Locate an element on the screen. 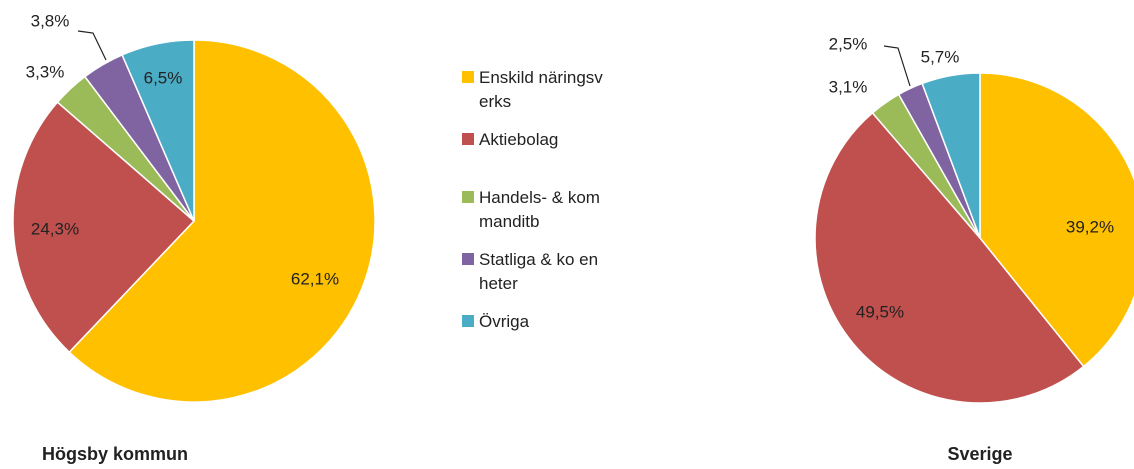  data-label: 3,3% is located at coordinates (45, 71).